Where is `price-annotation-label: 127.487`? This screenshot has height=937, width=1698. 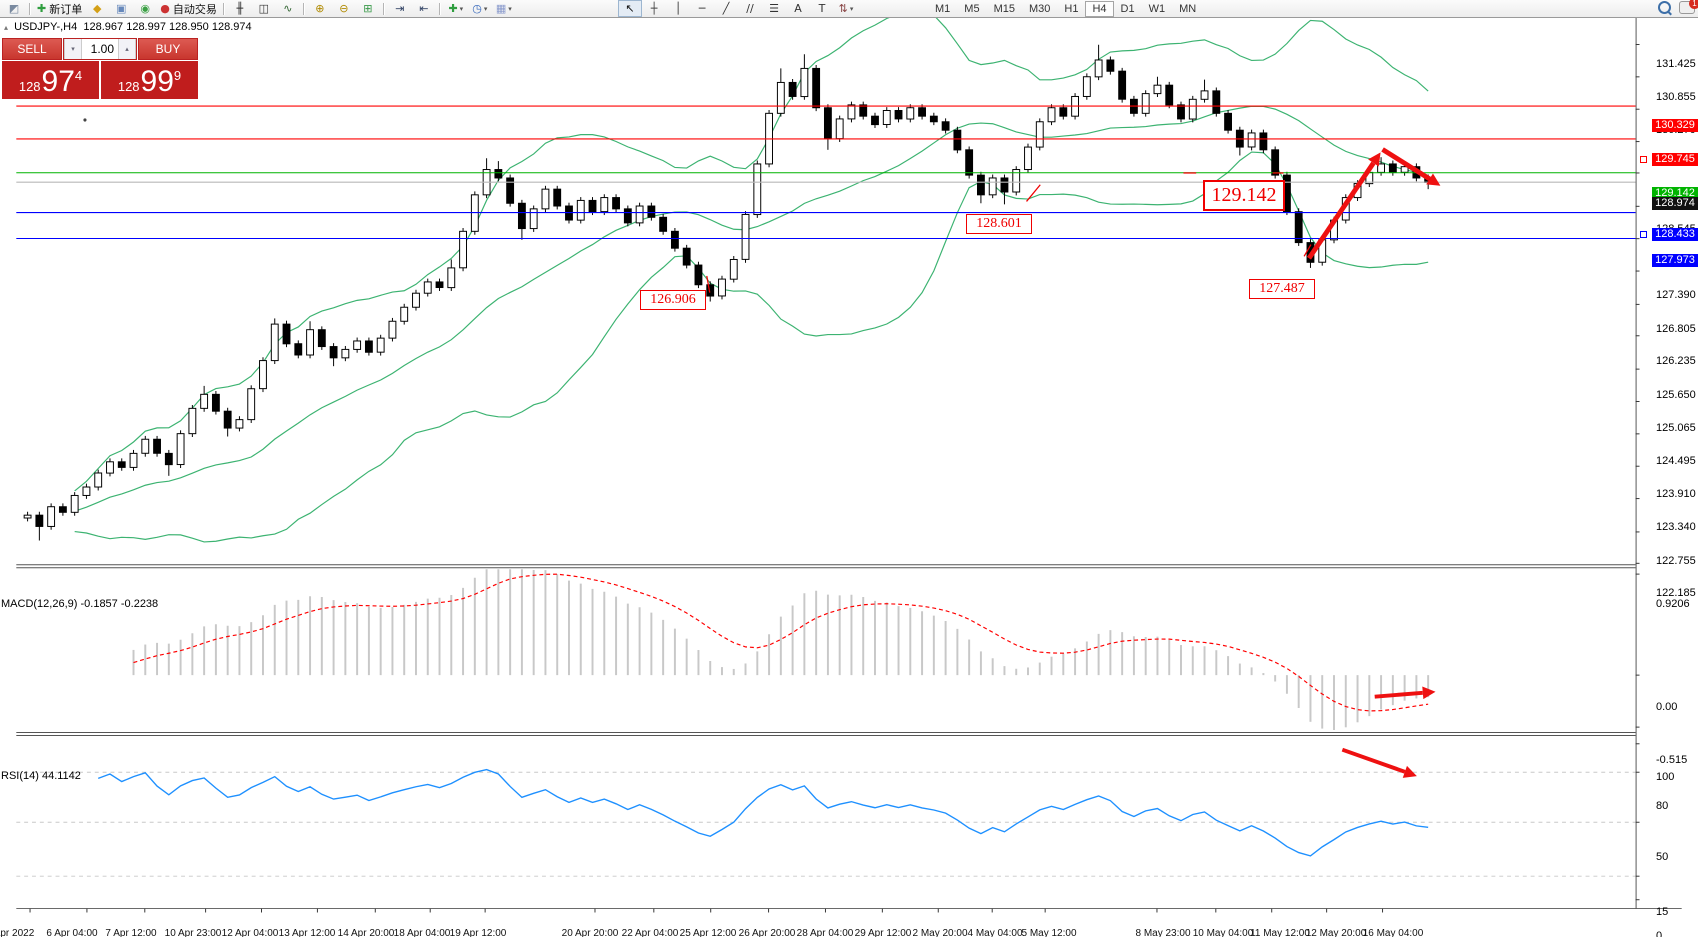
price-annotation-label: 127.487 is located at coordinates (1282, 289).